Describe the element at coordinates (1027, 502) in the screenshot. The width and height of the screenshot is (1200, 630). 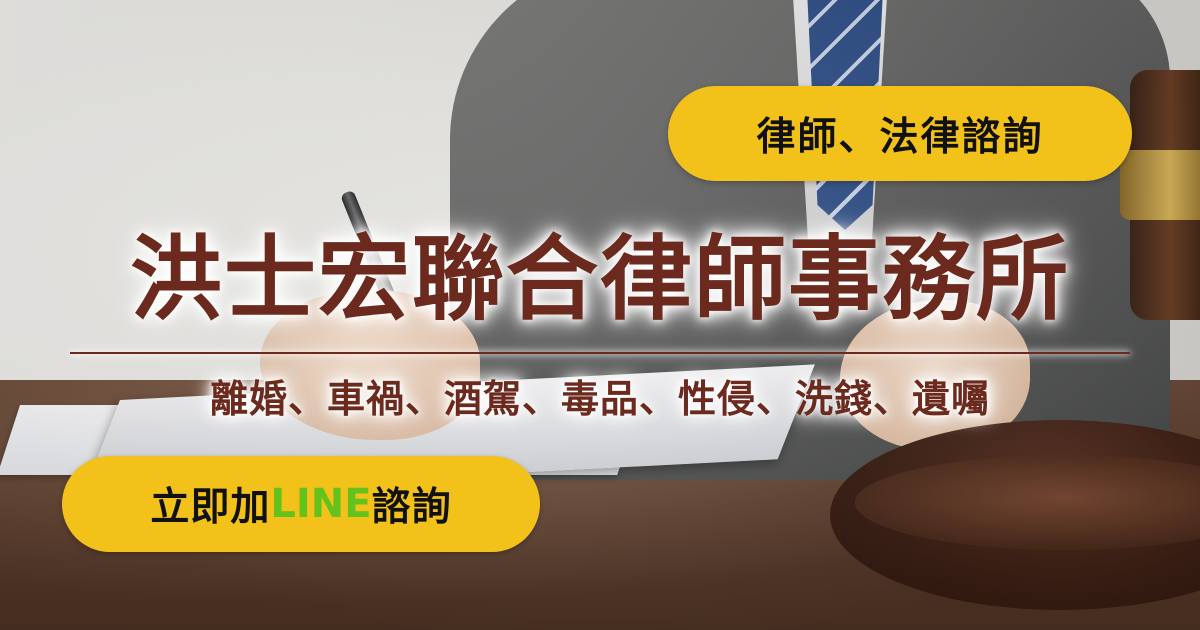
I see `gavel-sound-block-top` at that location.